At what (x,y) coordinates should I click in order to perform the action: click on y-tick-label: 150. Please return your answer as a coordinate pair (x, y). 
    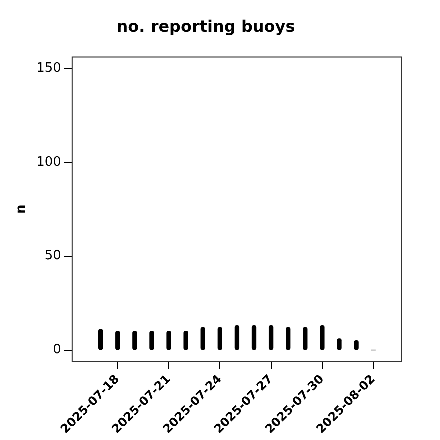
    Looking at the image, I should click on (49, 68).